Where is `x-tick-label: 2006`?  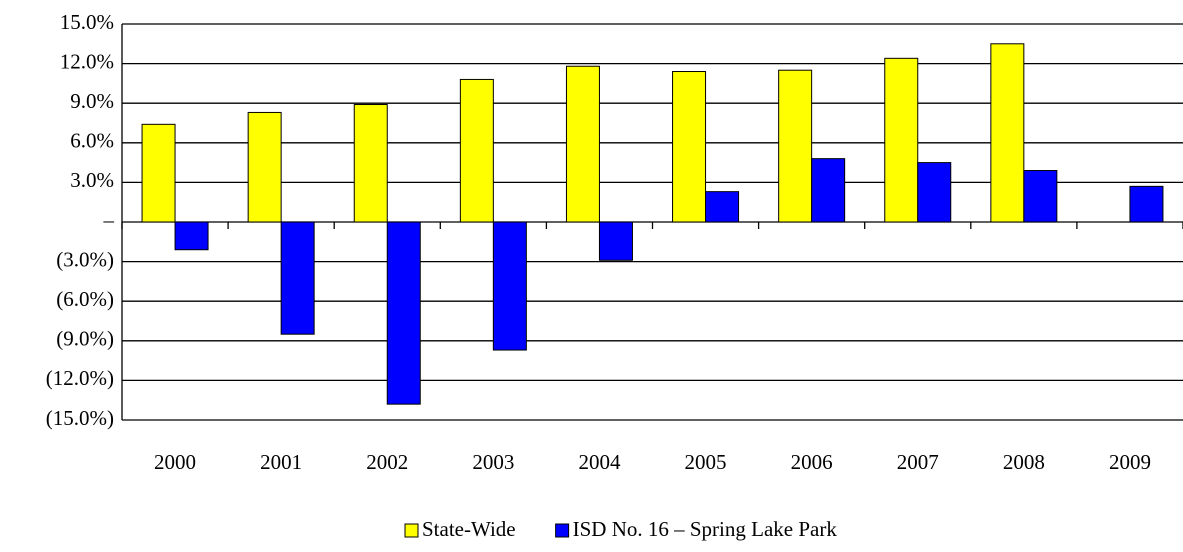 x-tick-label: 2006 is located at coordinates (812, 462).